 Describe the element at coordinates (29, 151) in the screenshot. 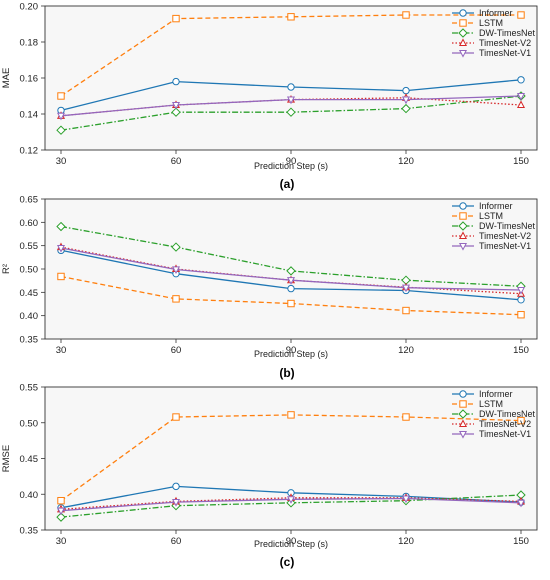

I see `y-tick-label: 0.12` at that location.